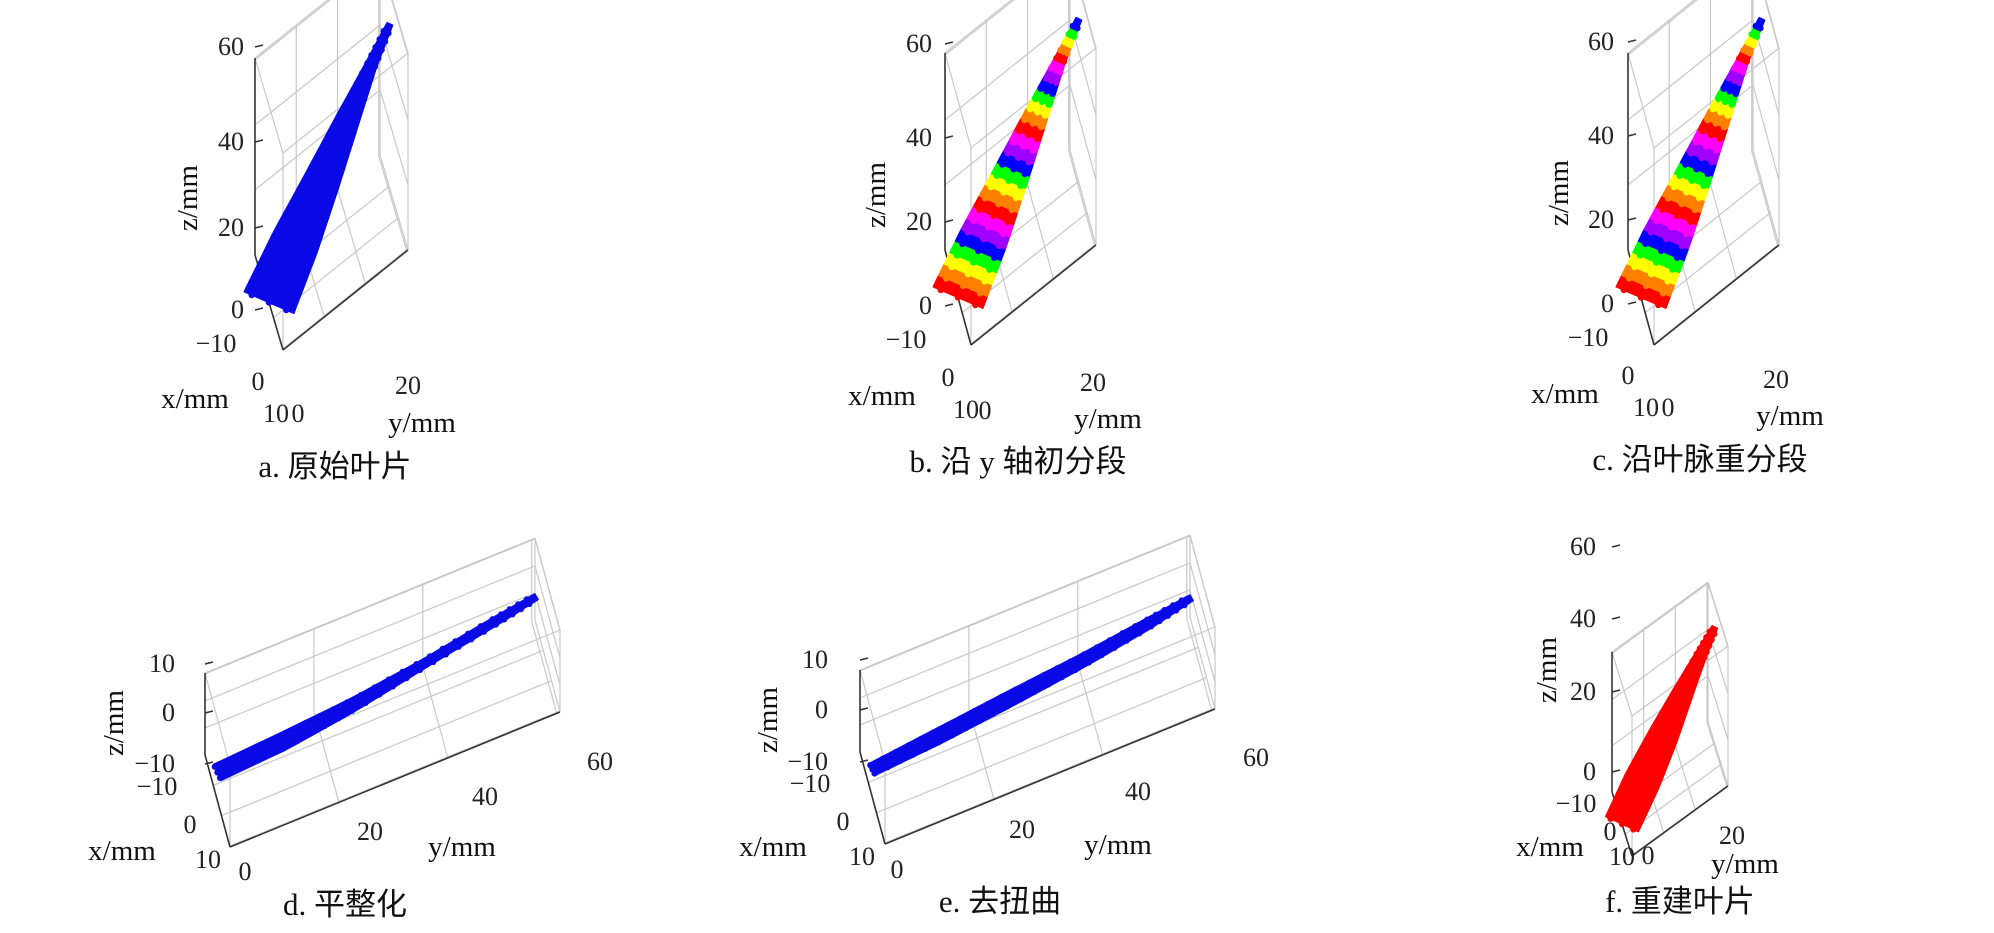 Image resolution: width=1994 pixels, height=933 pixels. I want to click on x-axis, so click(872, 798).